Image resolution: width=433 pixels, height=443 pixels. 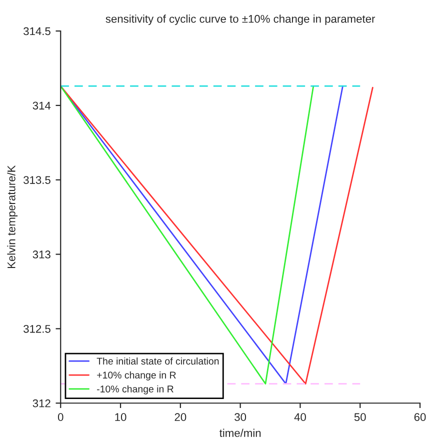 What do you see at coordinates (41, 403) in the screenshot?
I see `y-tick-label: 312` at bounding box center [41, 403].